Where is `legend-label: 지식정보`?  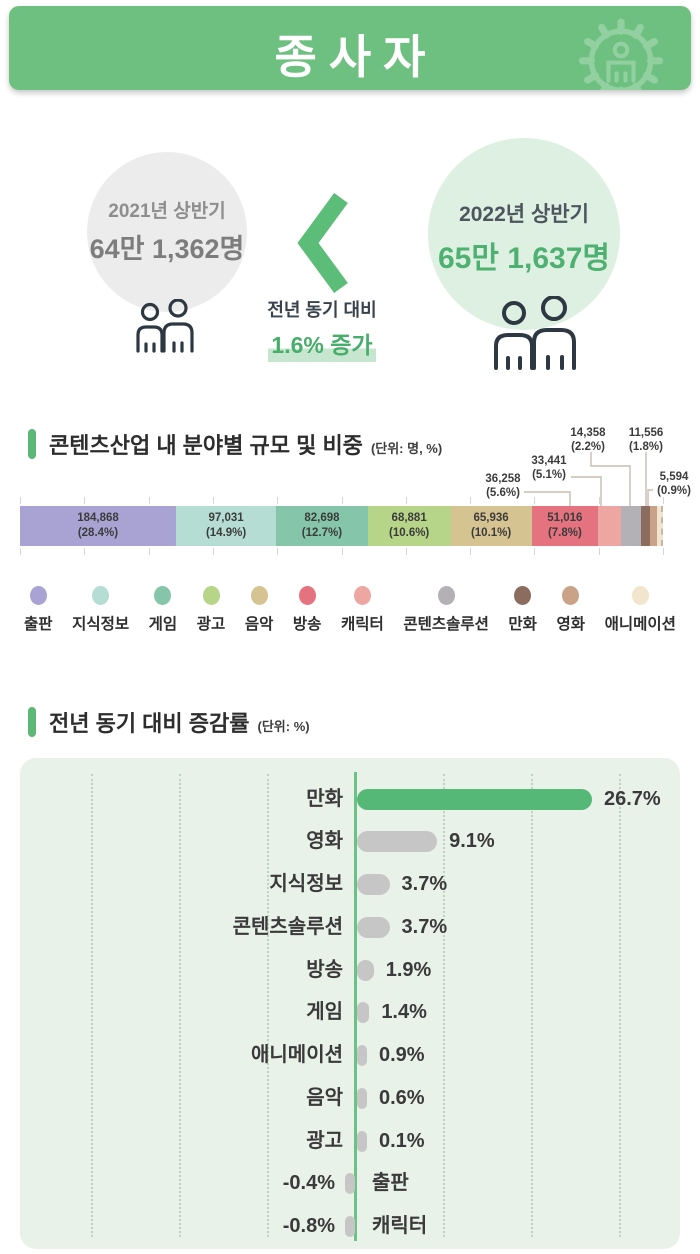 legend-label: 지식정보 is located at coordinates (101, 624).